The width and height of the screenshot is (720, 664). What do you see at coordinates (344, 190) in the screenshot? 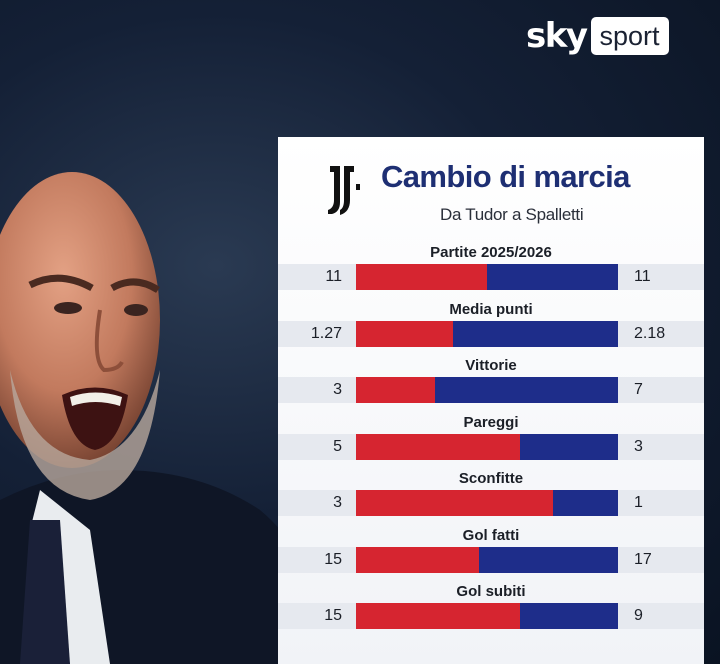
I see `juventus-crest-icon` at bounding box center [344, 190].